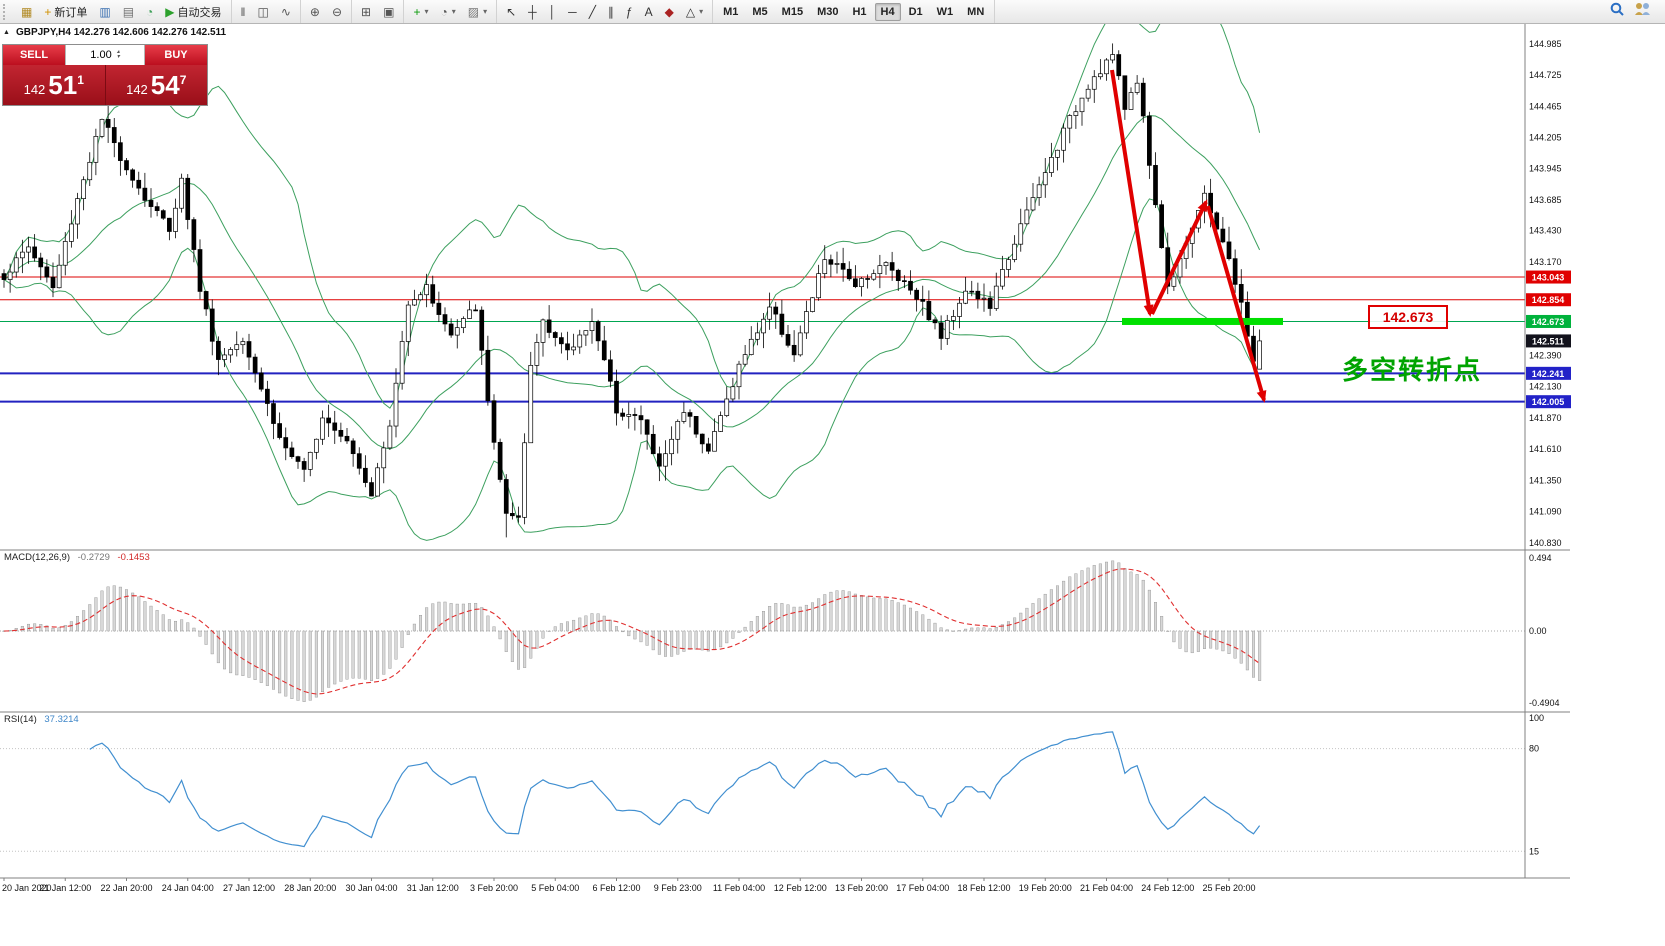 This screenshot has width=1665, height=946. I want to click on bar-chart-button: ‖, so click(243, 12).